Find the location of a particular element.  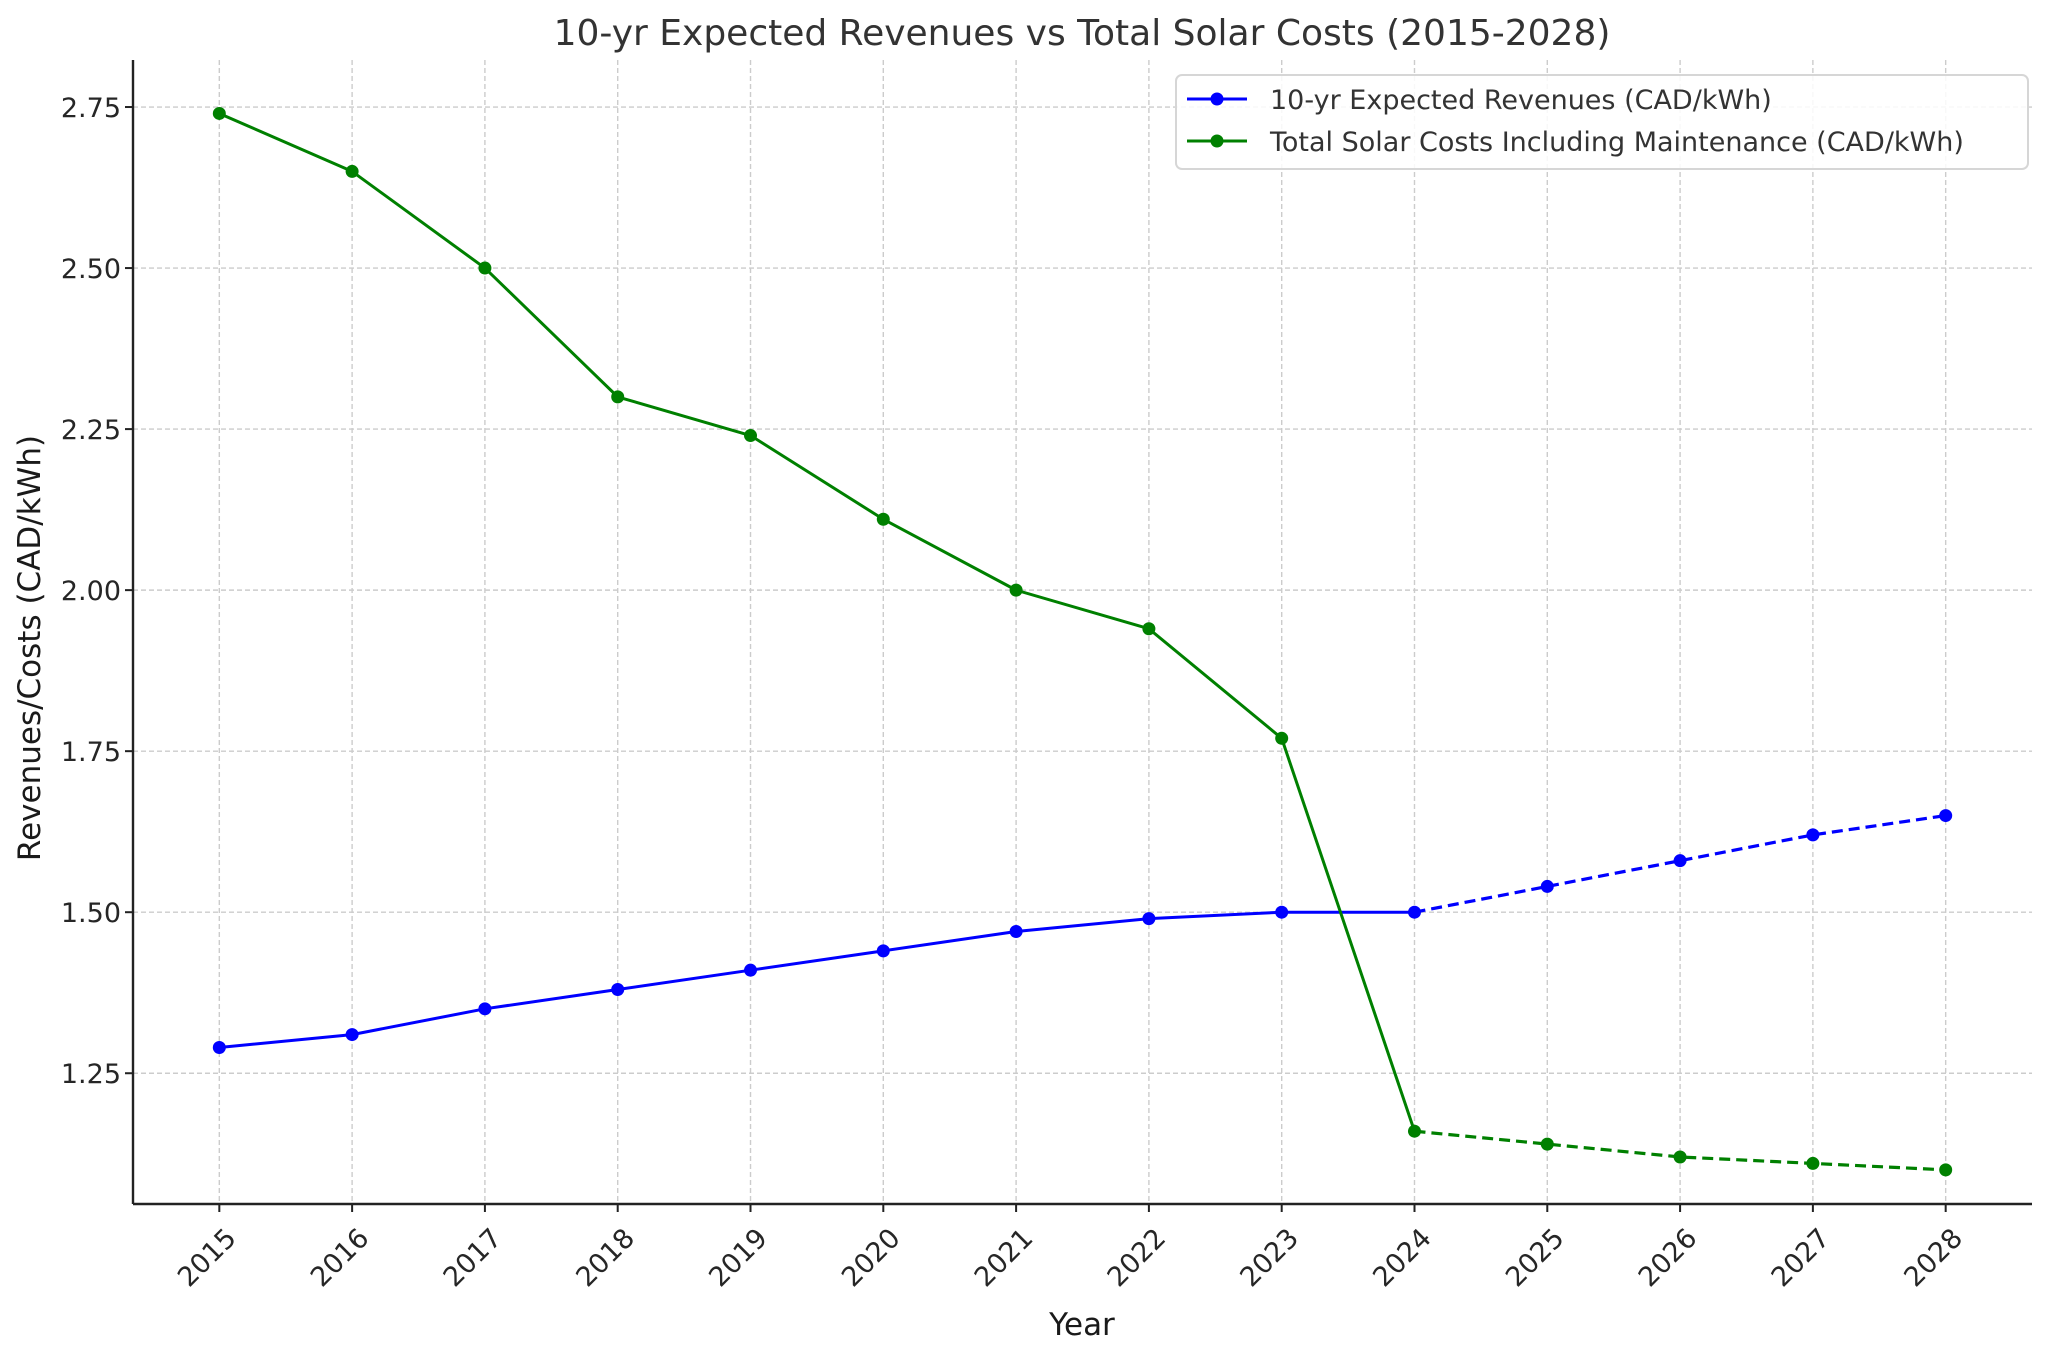

series-0-point-2023 is located at coordinates (1282, 912).